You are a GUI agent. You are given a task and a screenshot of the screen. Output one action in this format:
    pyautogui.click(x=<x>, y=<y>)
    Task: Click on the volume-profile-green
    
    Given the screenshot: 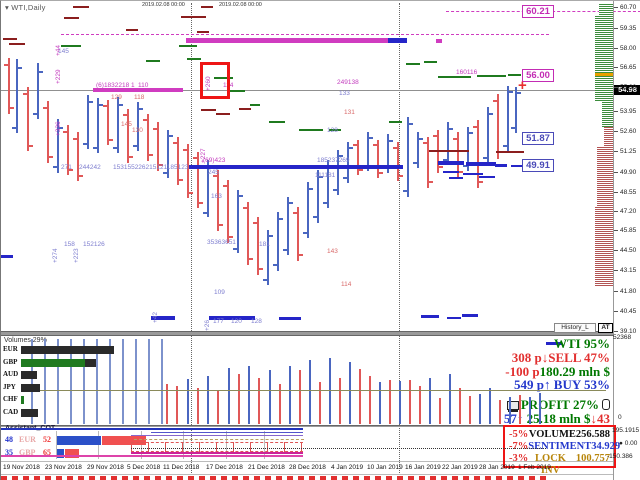 What is the action you would take?
    pyautogui.click(x=607, y=114)
    